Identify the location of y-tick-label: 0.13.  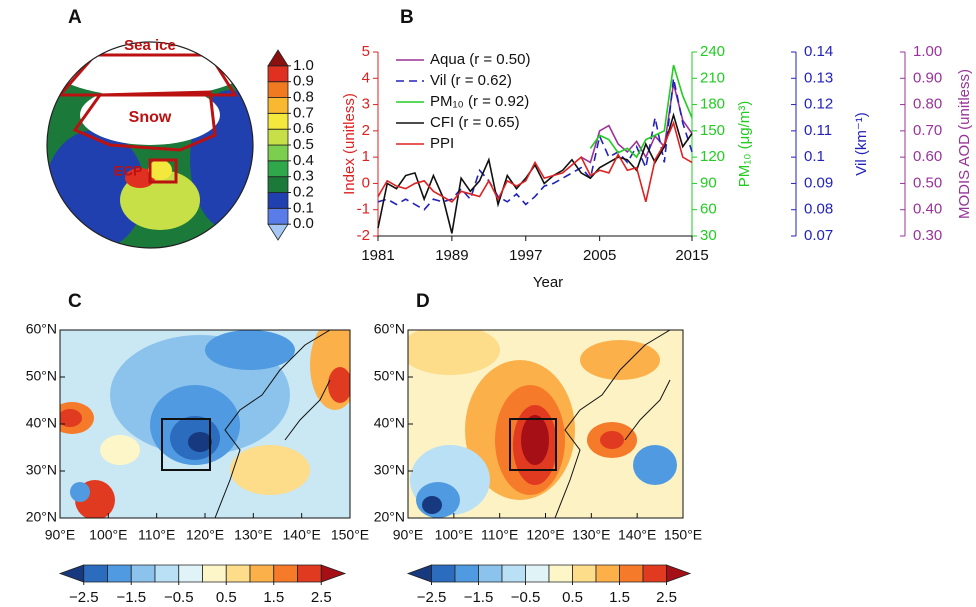
(818, 77).